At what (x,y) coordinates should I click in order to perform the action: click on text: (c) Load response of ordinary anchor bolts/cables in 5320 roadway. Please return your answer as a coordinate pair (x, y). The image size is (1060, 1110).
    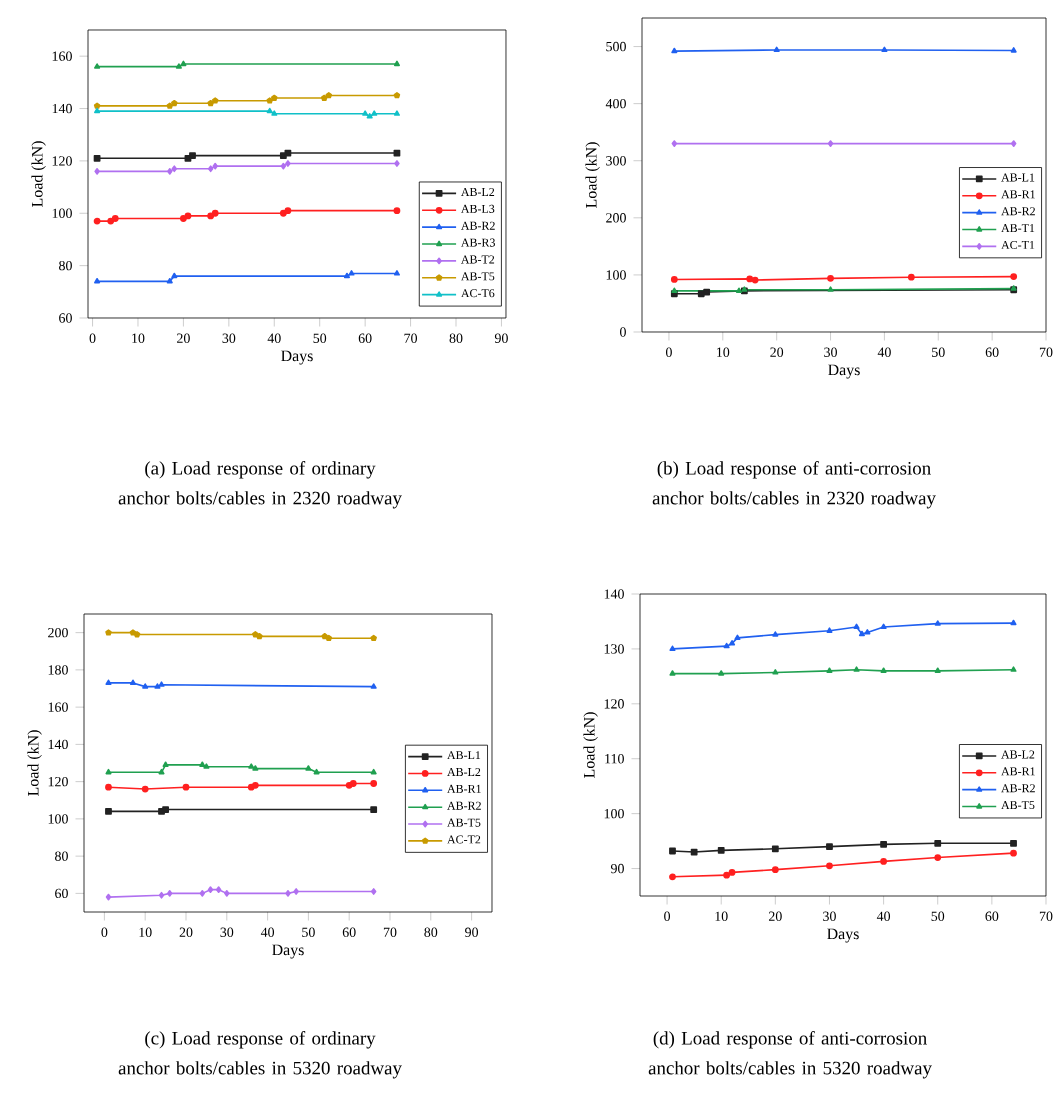
    Looking at the image, I should click on (260, 1055).